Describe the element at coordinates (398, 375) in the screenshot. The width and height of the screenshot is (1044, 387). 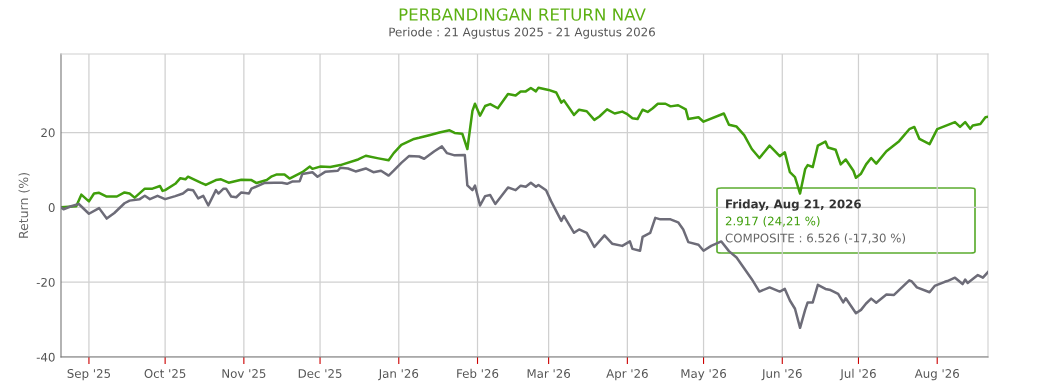
I see `x-tick-label: Jan '26` at that location.